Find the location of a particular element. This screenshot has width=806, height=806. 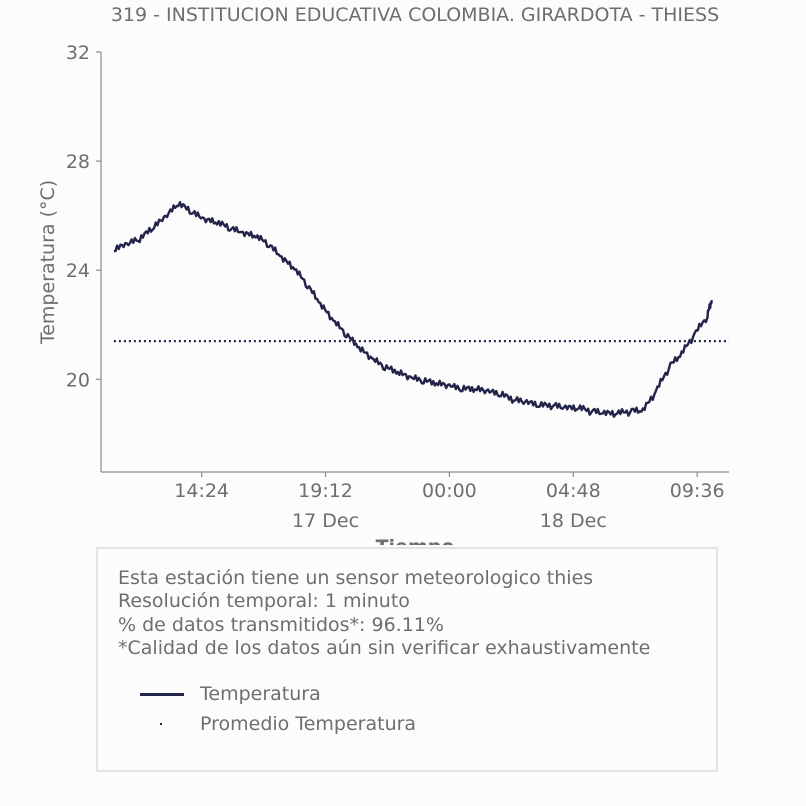

legend-label: Promedio Temperatura is located at coordinates (308, 724).